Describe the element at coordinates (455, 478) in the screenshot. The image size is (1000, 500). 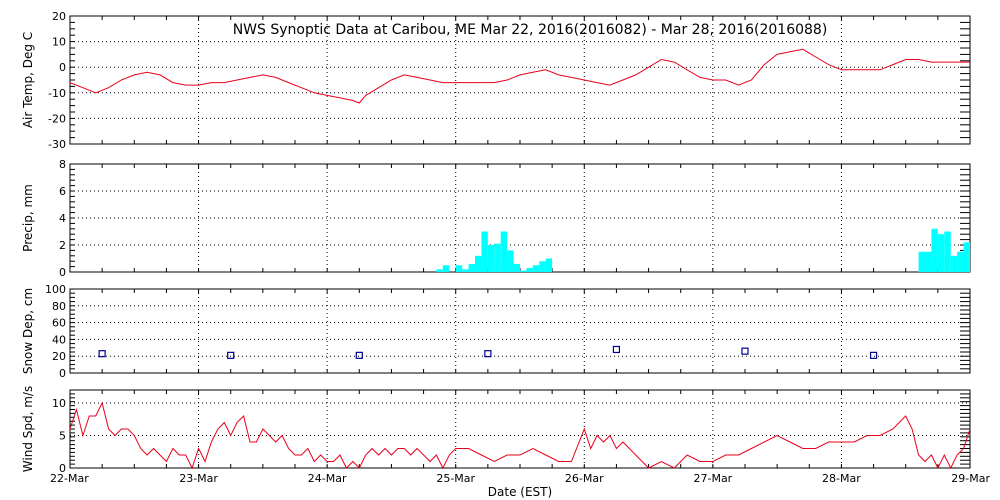
I see `x-tick-label: 25-Mar` at that location.